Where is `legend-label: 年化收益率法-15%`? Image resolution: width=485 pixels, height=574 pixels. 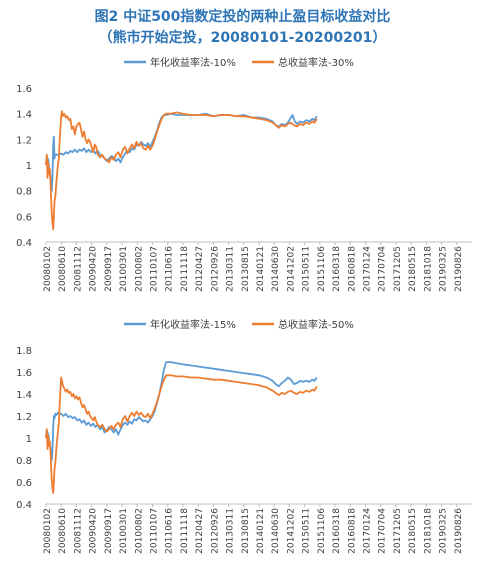
legend-label: 年化收益率法-15% is located at coordinates (193, 324).